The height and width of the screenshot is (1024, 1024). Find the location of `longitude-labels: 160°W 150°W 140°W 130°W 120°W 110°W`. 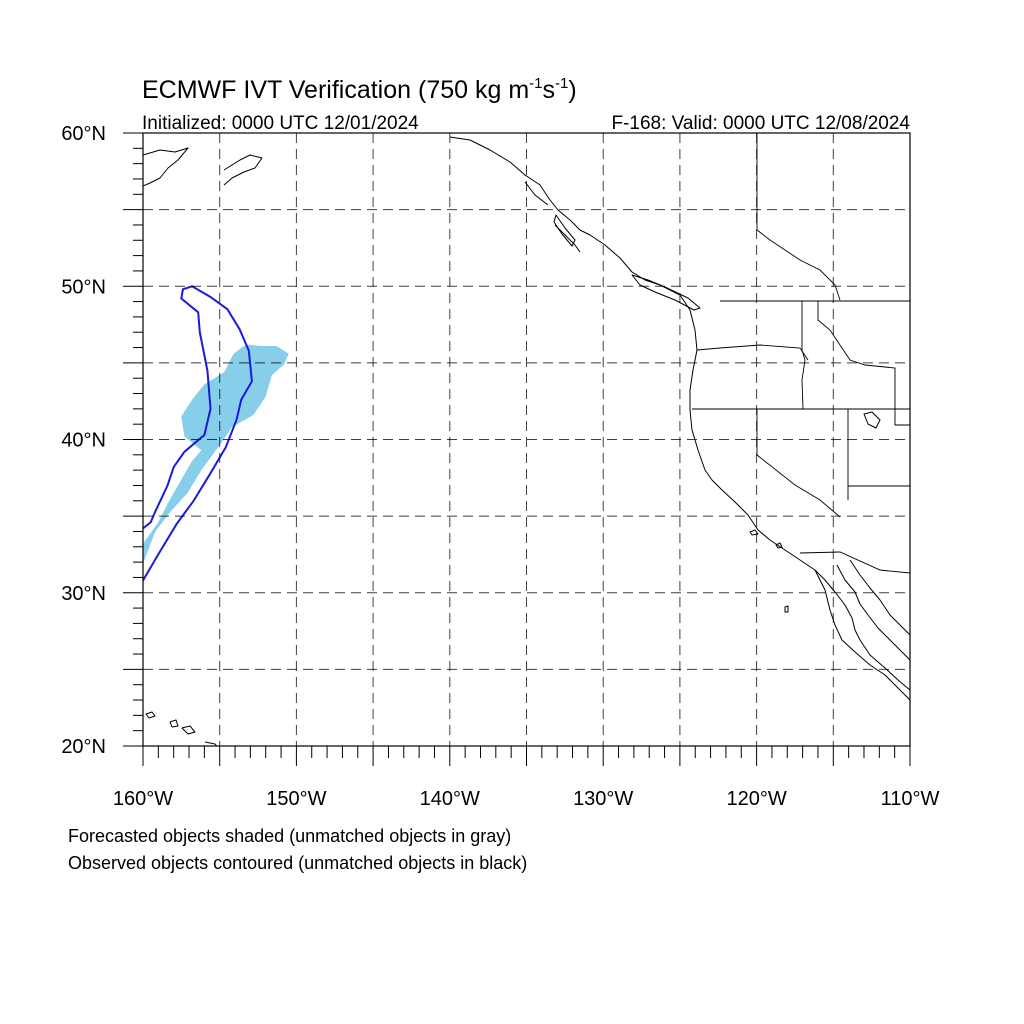

longitude-labels: 160°W 150°W 140°W 130°W 120°W 110°W is located at coordinates (526, 799).